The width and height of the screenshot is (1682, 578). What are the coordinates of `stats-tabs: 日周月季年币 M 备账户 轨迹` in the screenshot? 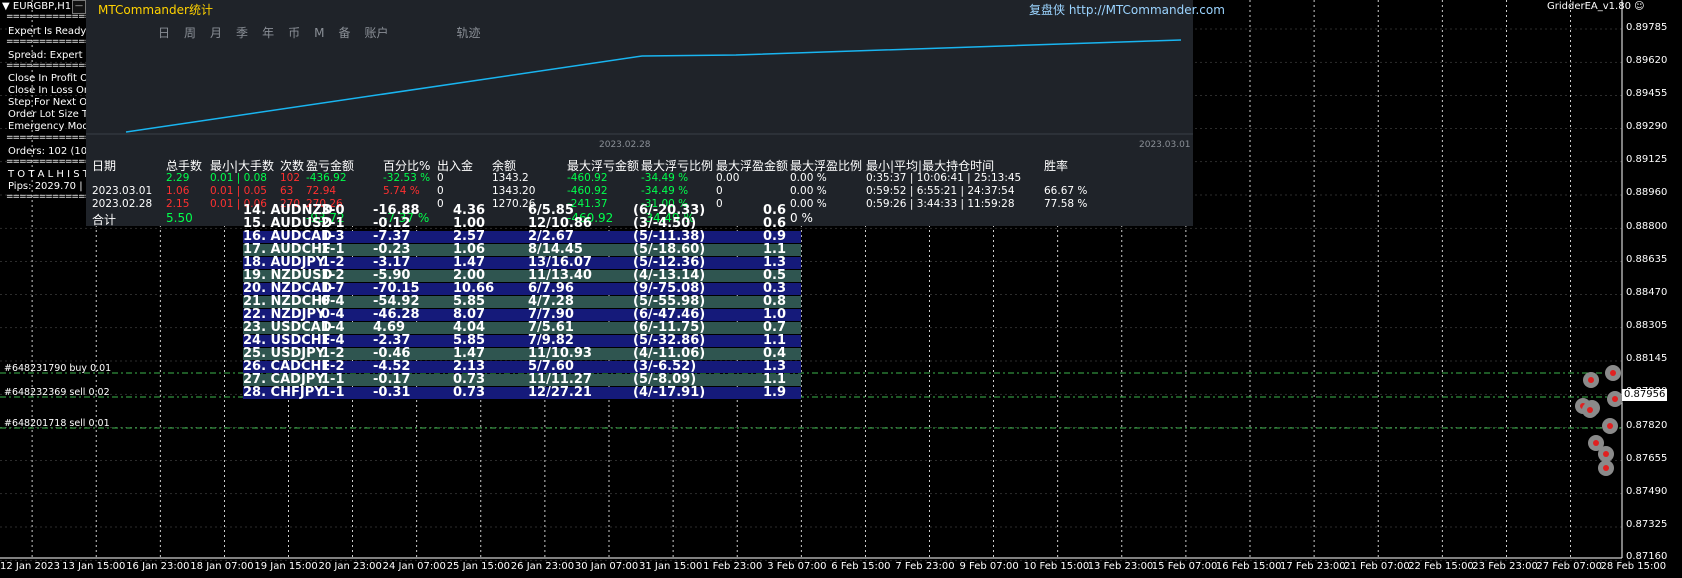 It's located at (326, 31).